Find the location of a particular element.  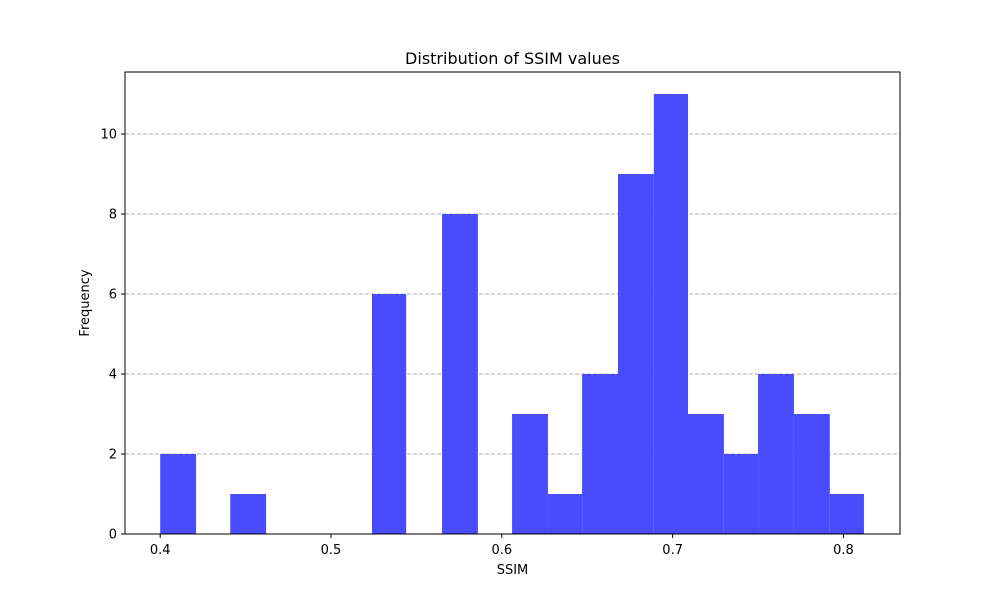

x-tick-label: 0.7 is located at coordinates (672, 550).